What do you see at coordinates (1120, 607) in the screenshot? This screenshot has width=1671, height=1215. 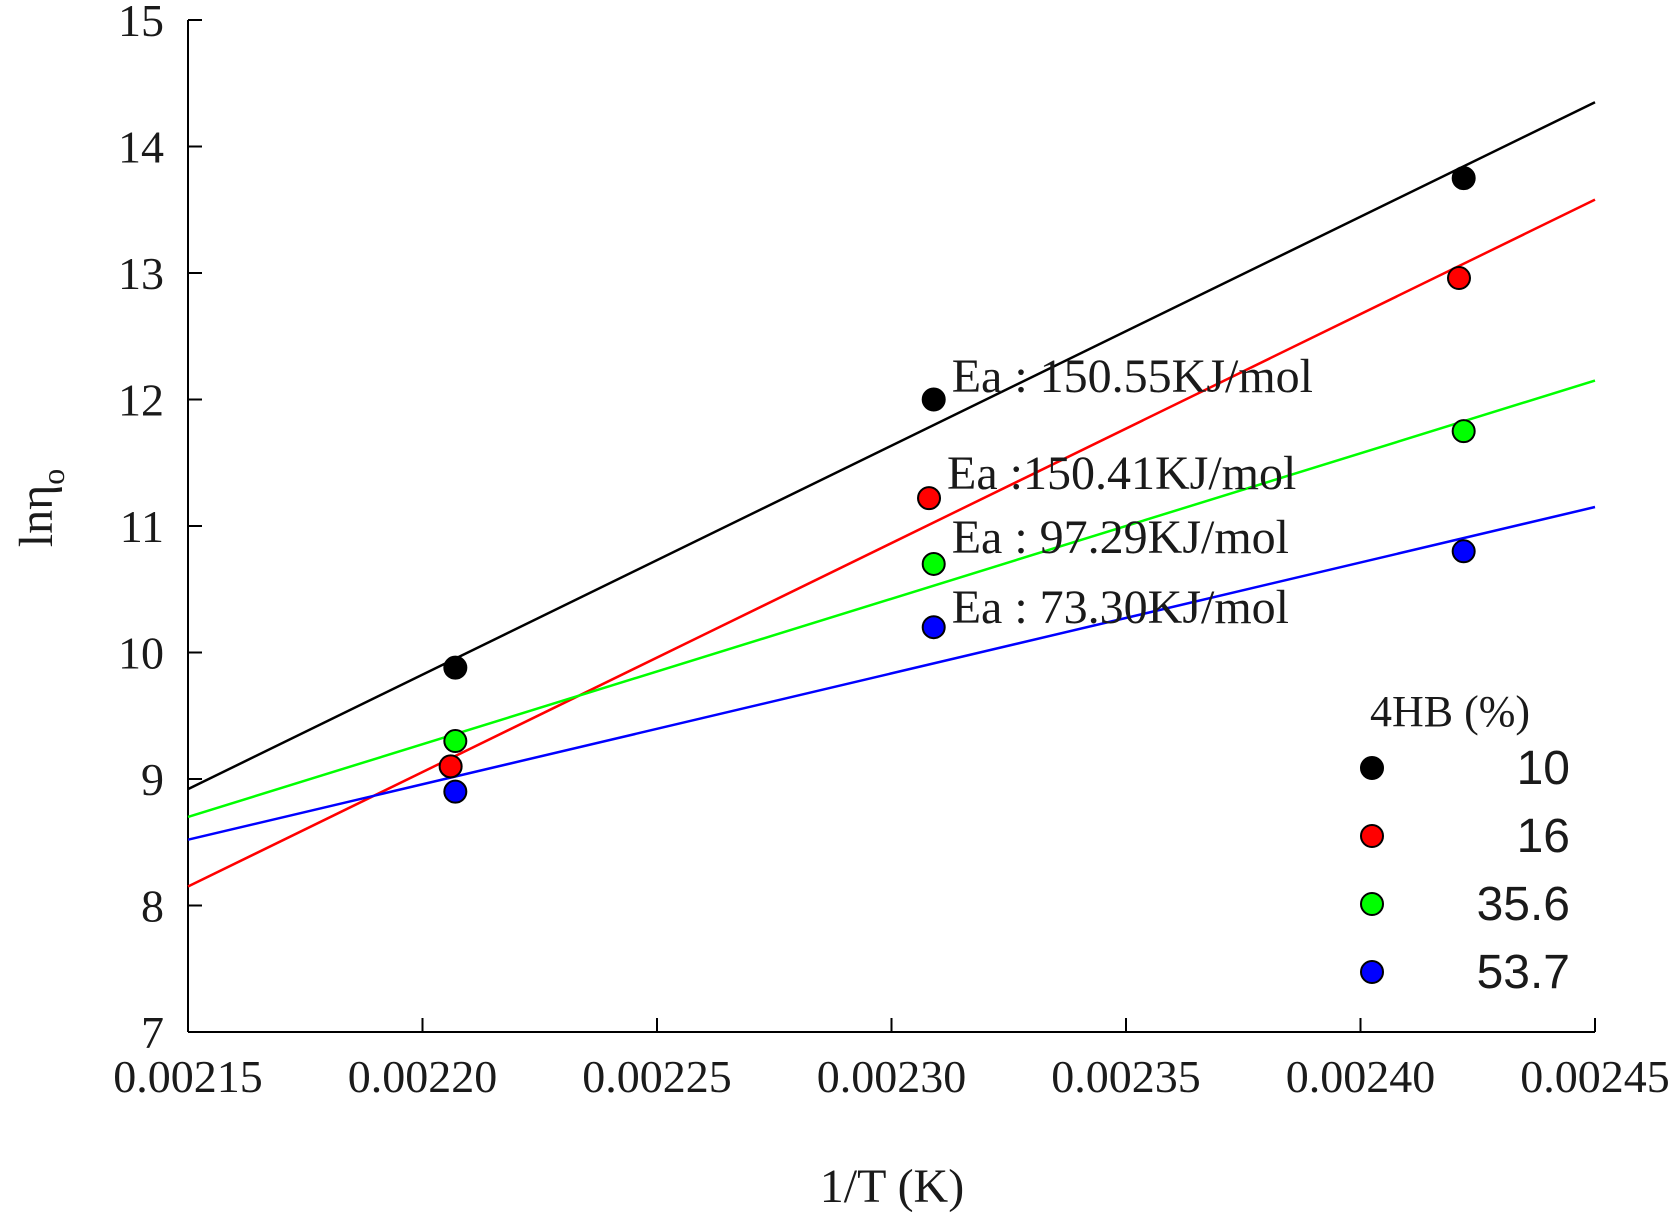 I see `ea-annotation-53.7: Ea : 73.30KJ/mol` at bounding box center [1120, 607].